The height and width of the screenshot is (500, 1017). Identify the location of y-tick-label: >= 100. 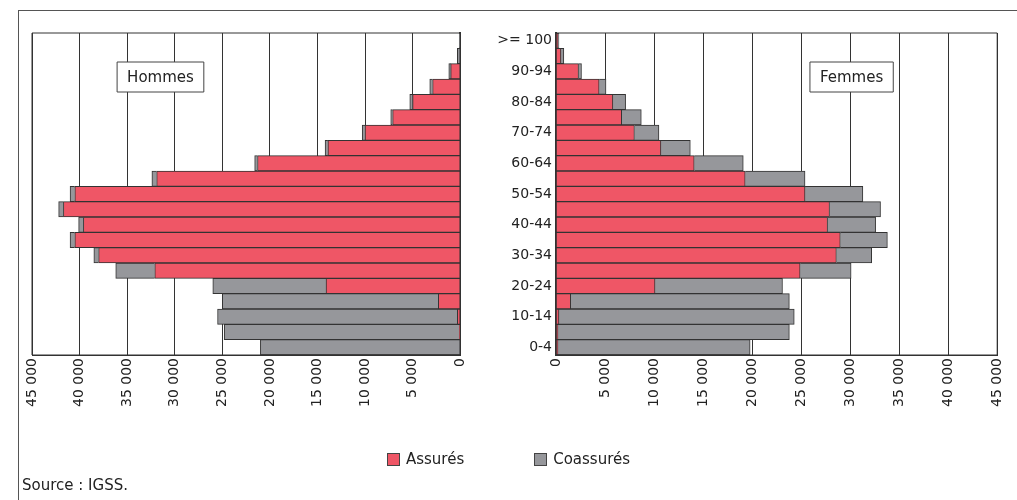
(524, 39).